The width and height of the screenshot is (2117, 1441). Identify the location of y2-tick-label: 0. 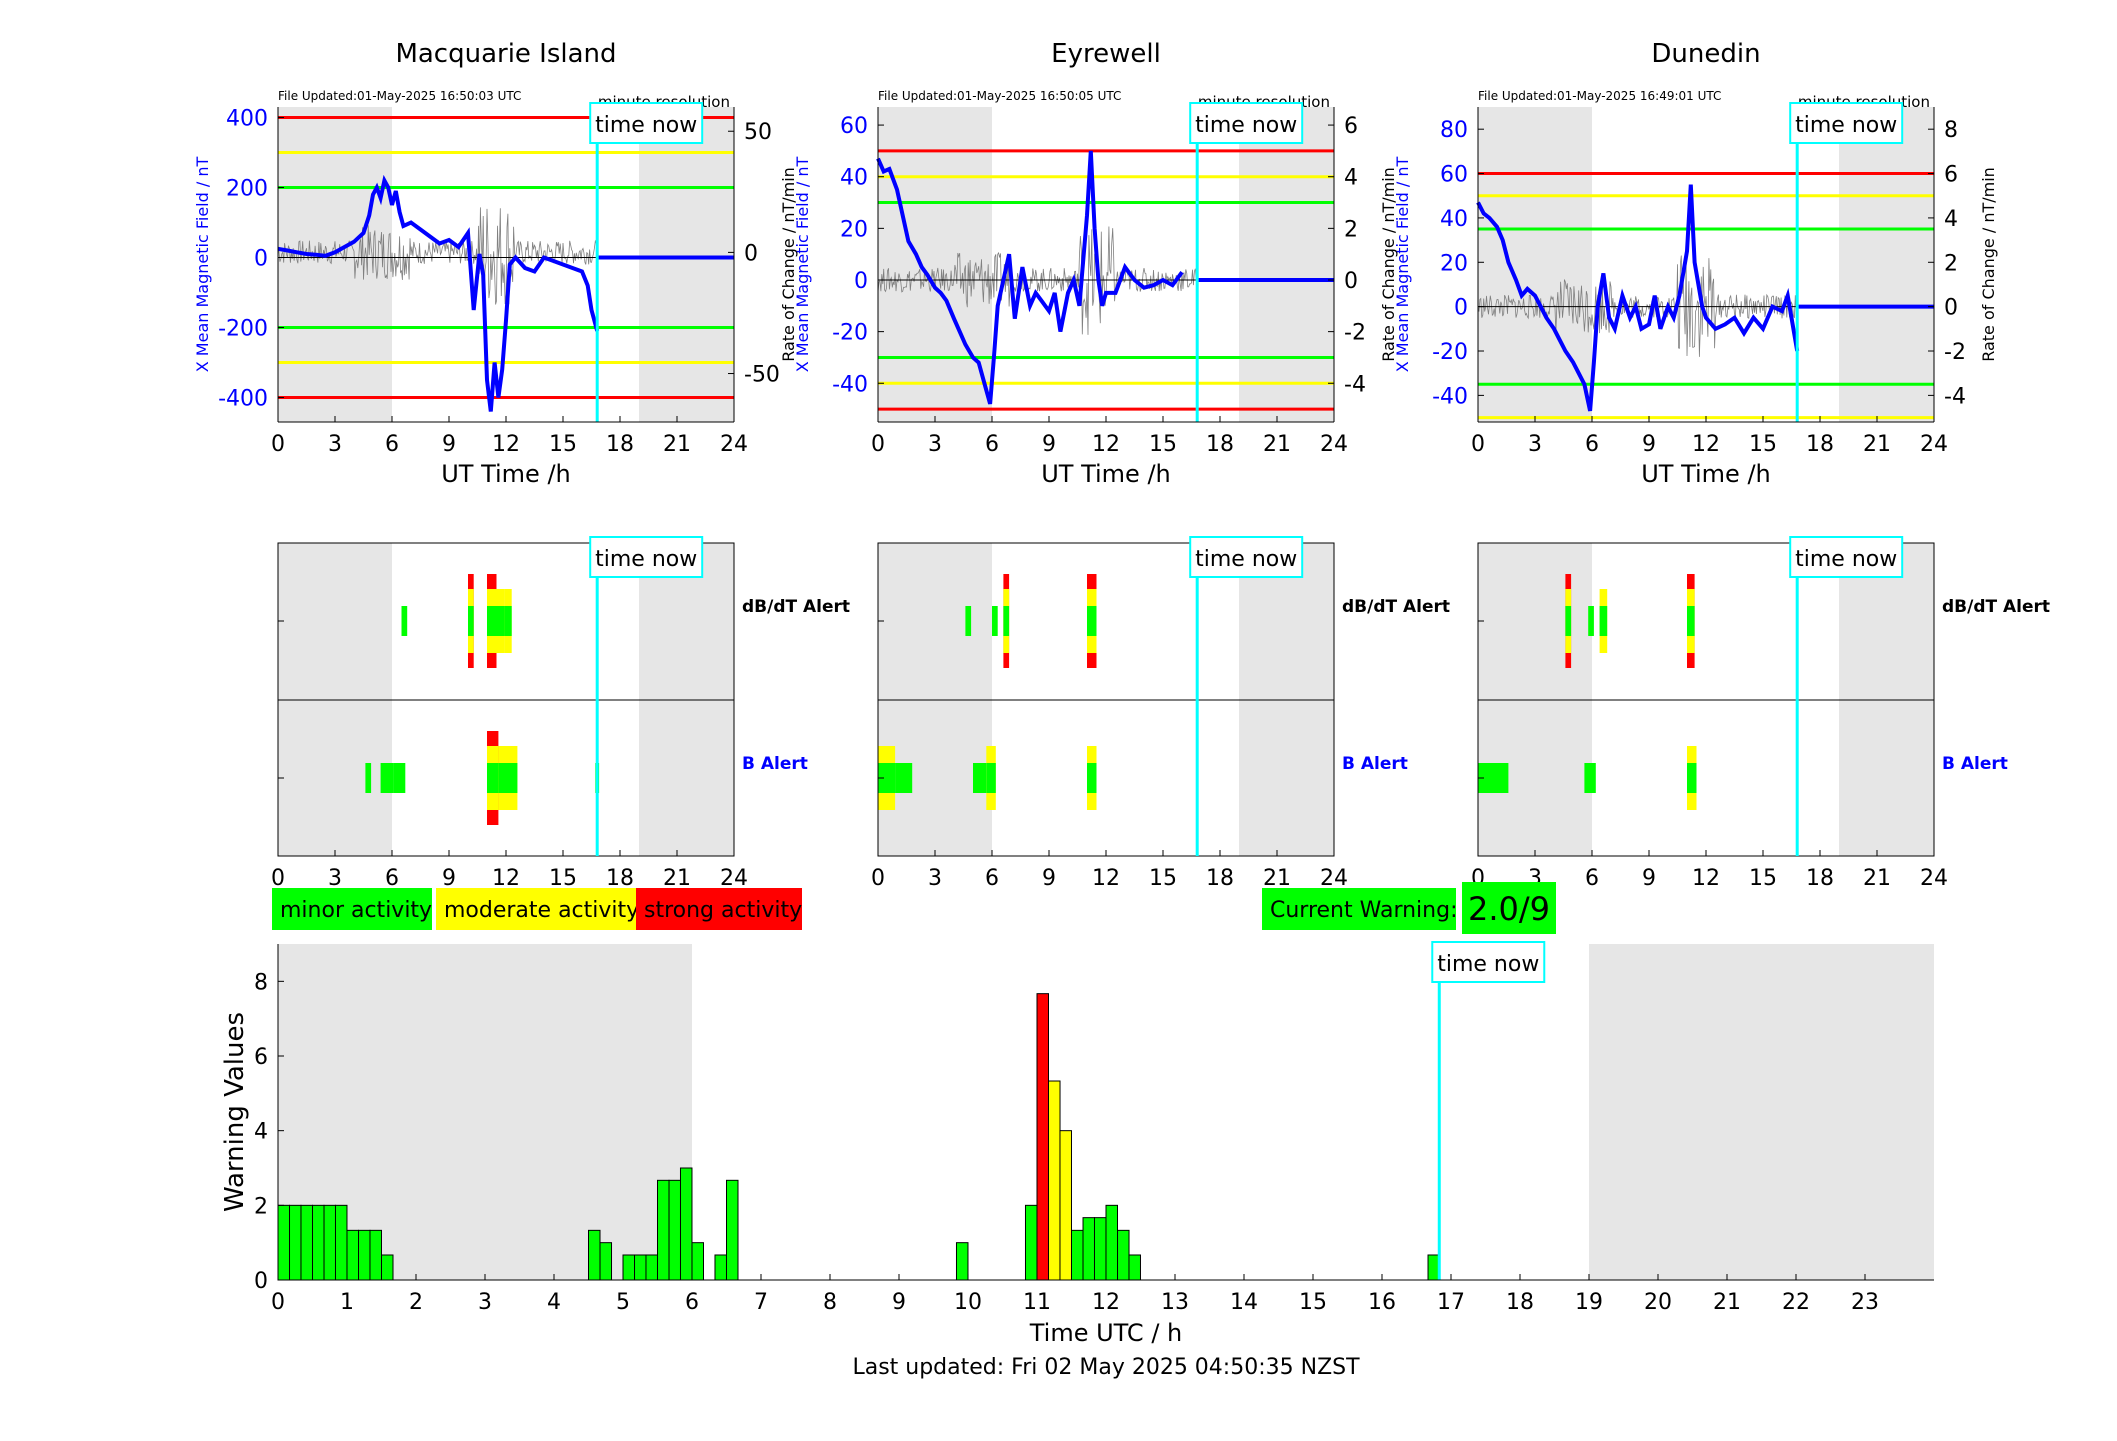
(1351, 281).